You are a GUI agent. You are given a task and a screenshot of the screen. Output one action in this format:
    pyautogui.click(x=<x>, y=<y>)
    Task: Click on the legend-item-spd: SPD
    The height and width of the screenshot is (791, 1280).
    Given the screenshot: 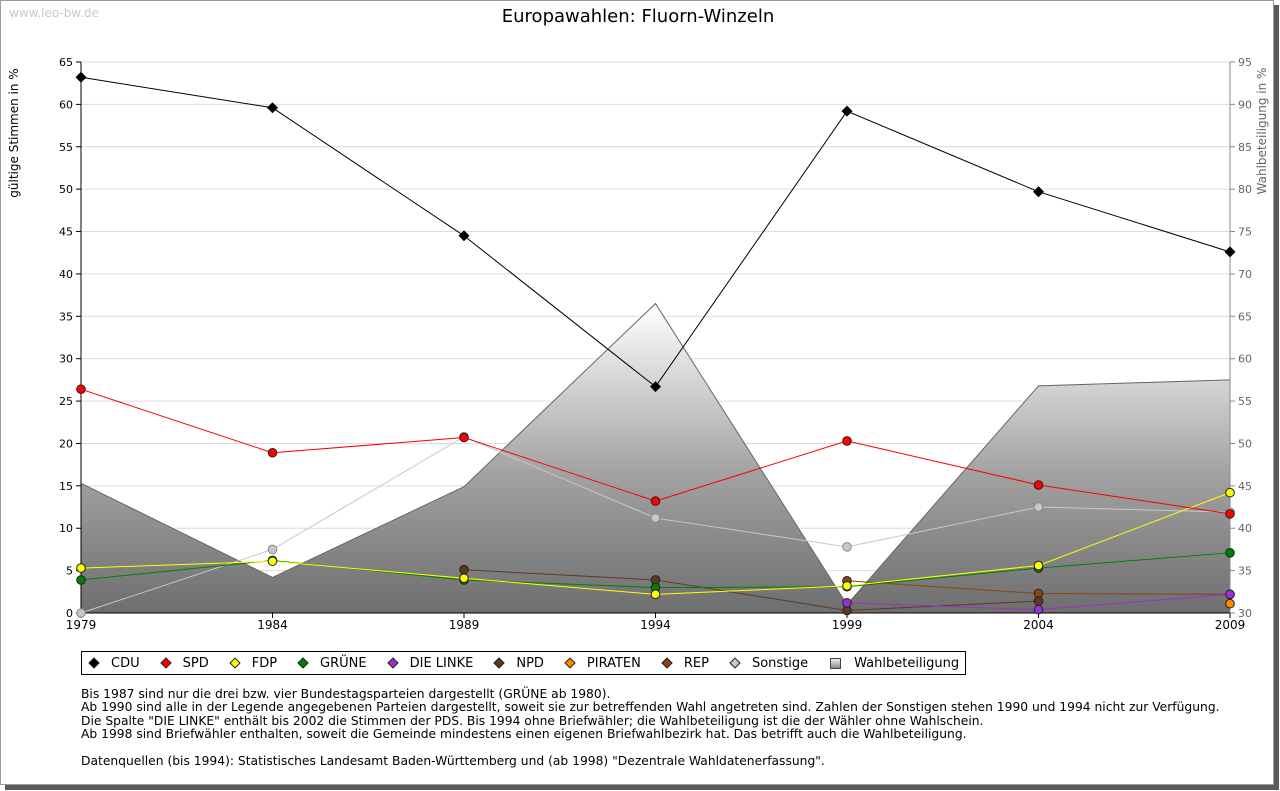 What is the action you would take?
    pyautogui.click(x=184, y=663)
    